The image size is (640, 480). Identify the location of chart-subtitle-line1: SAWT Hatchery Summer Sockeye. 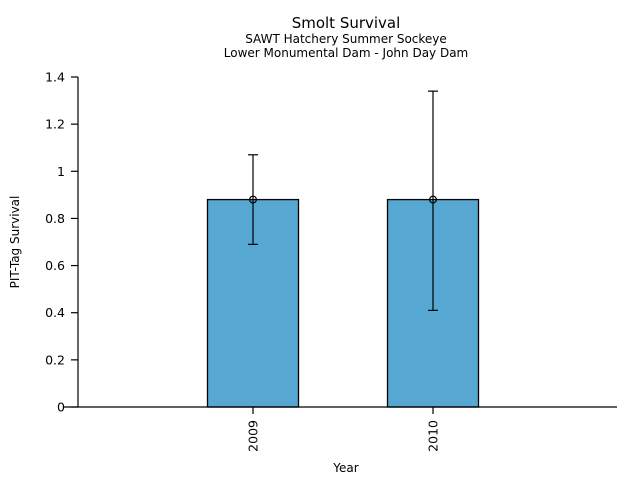
(346, 39).